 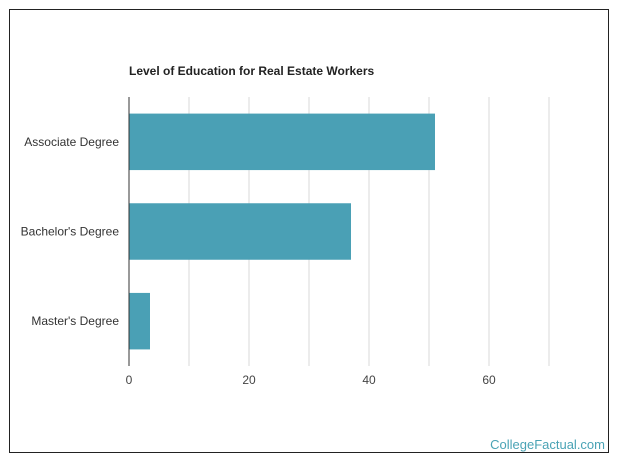 I want to click on x-tick-label: 0, so click(x=129, y=380).